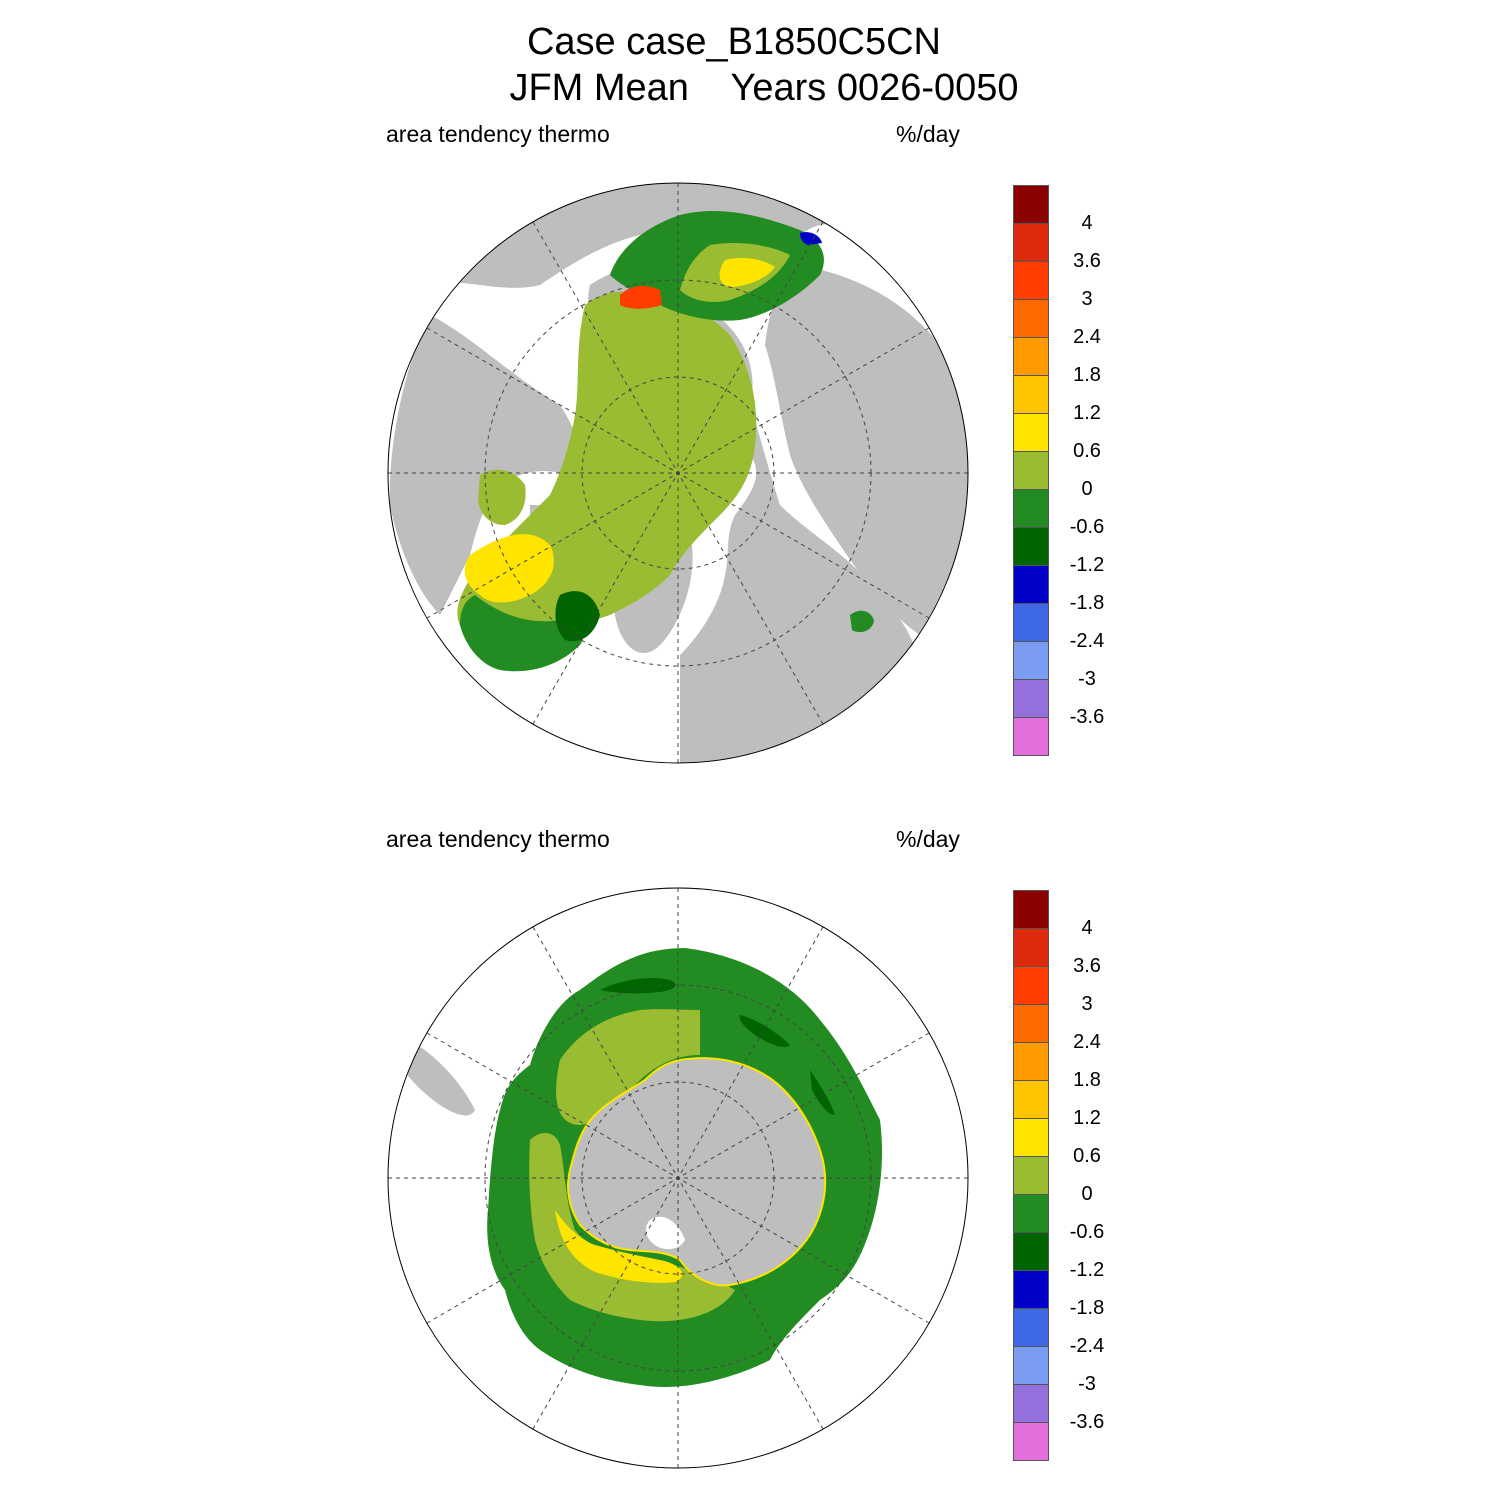 The image size is (1500, 1500). Describe the element at coordinates (1087, 337) in the screenshot. I see `north-colorbar-tick-label: 2.4` at that location.